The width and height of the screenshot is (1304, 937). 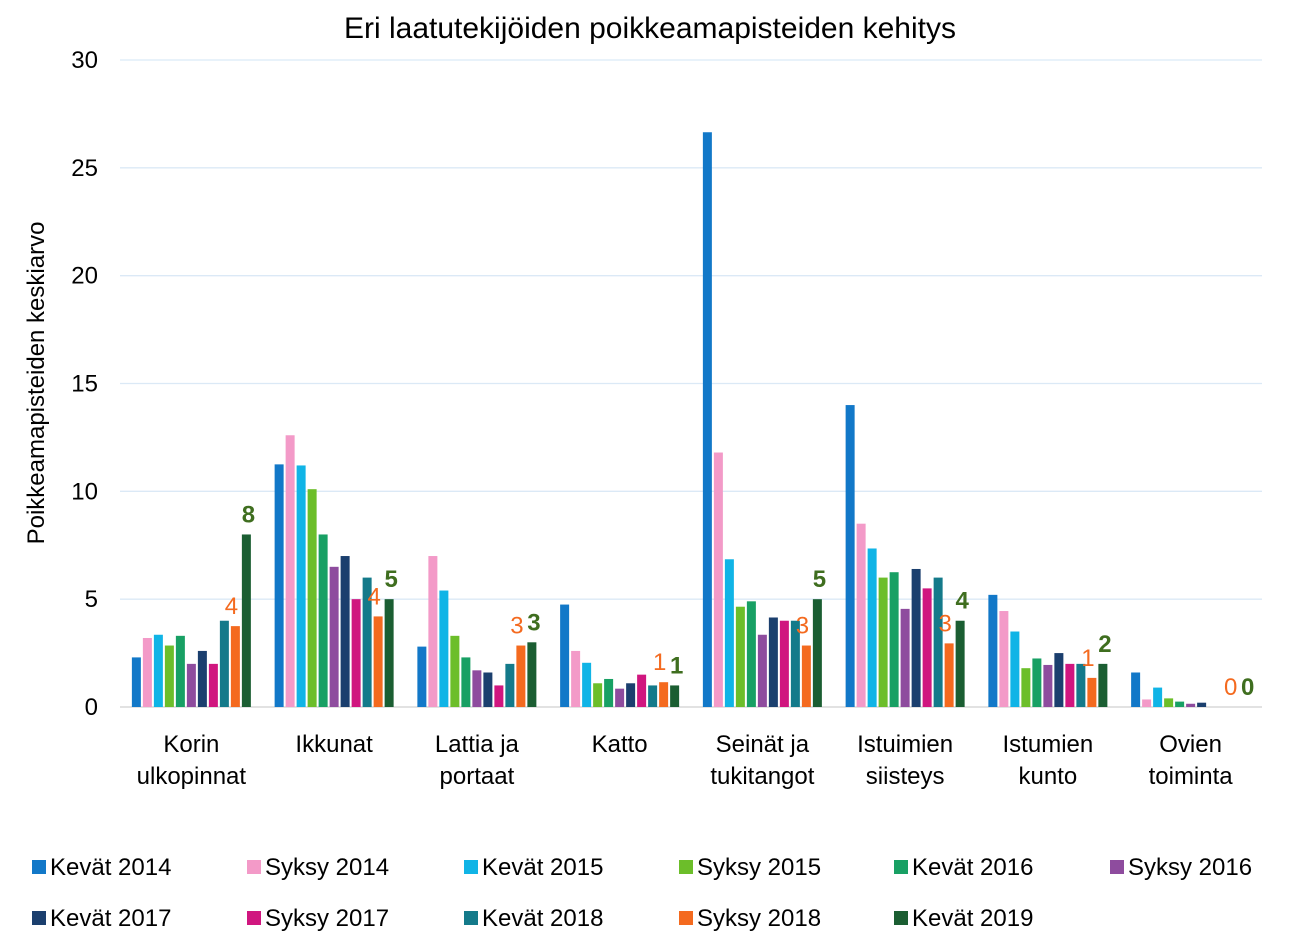 What do you see at coordinates (1191, 760) in the screenshot?
I see `x-tick-label: Ovien toiminta` at bounding box center [1191, 760].